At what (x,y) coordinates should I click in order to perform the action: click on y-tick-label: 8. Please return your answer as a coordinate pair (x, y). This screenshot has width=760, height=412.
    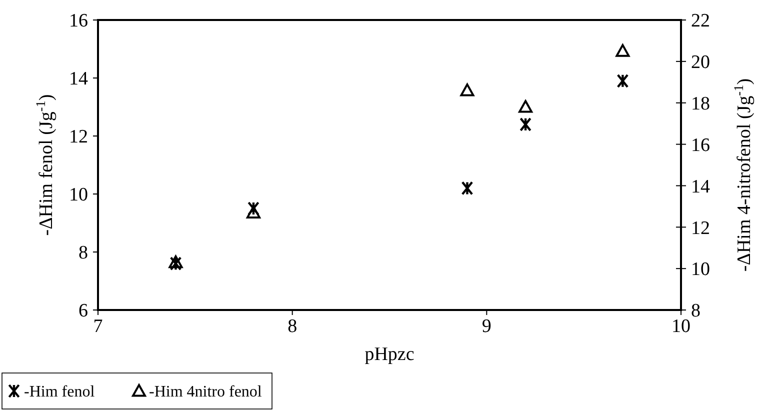
    Looking at the image, I should click on (83, 253).